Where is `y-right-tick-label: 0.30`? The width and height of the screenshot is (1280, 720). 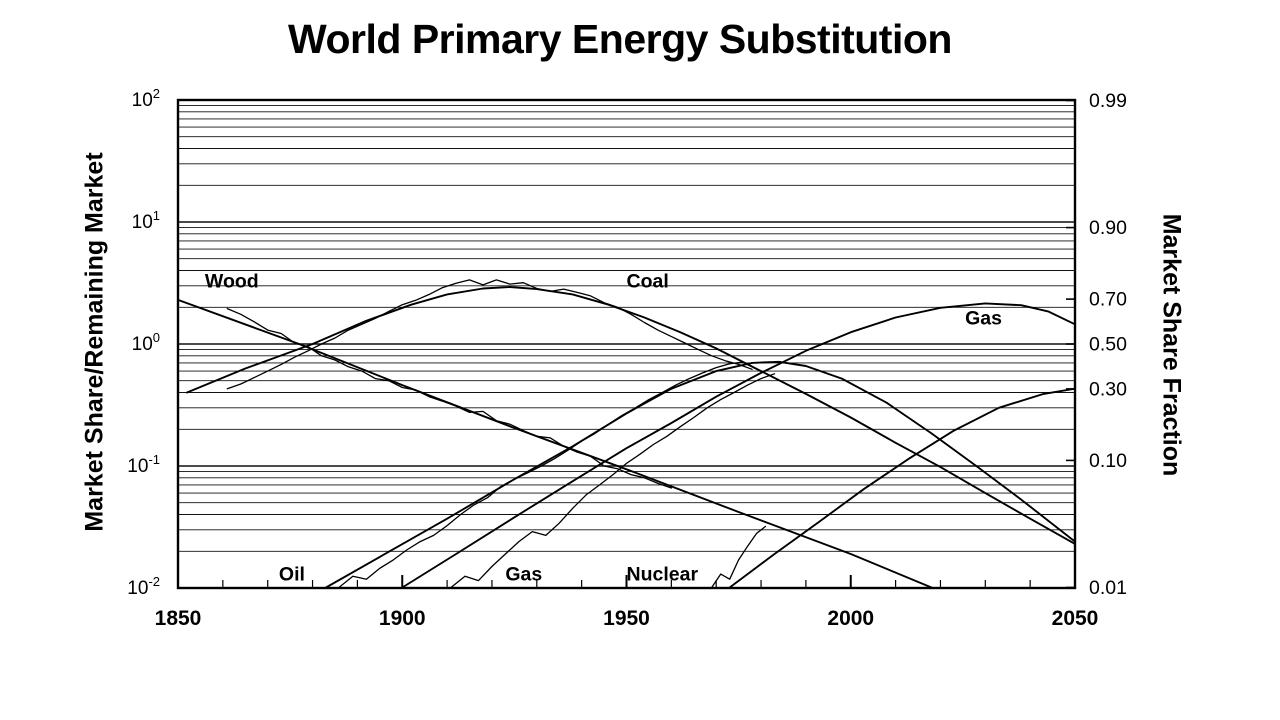 y-right-tick-label: 0.30 is located at coordinates (1108, 389).